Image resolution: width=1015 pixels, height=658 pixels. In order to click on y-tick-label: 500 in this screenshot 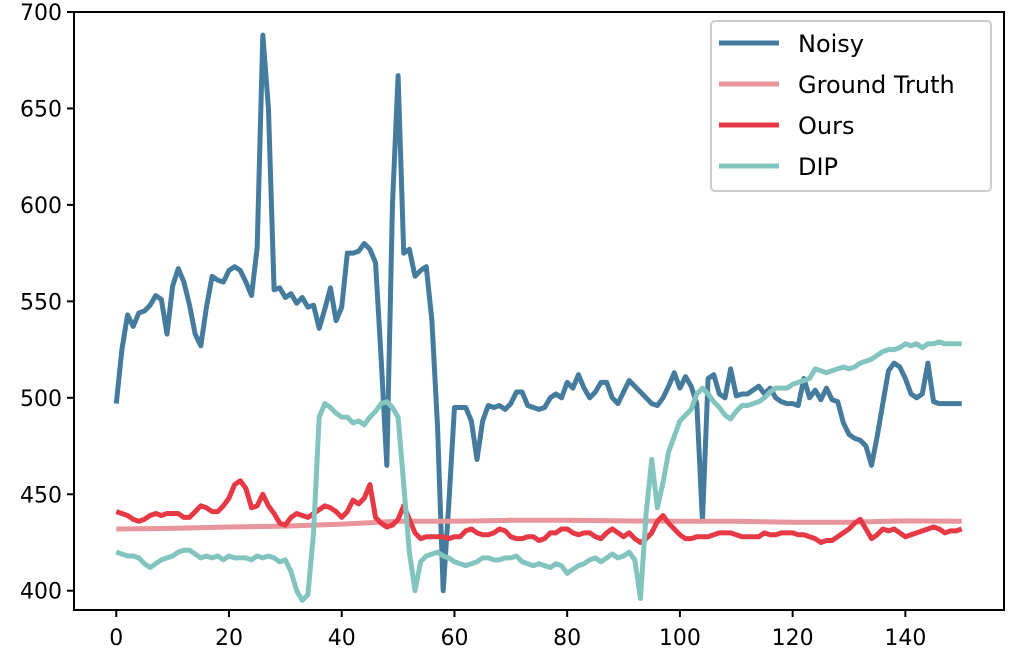, I will do `click(41, 399)`.